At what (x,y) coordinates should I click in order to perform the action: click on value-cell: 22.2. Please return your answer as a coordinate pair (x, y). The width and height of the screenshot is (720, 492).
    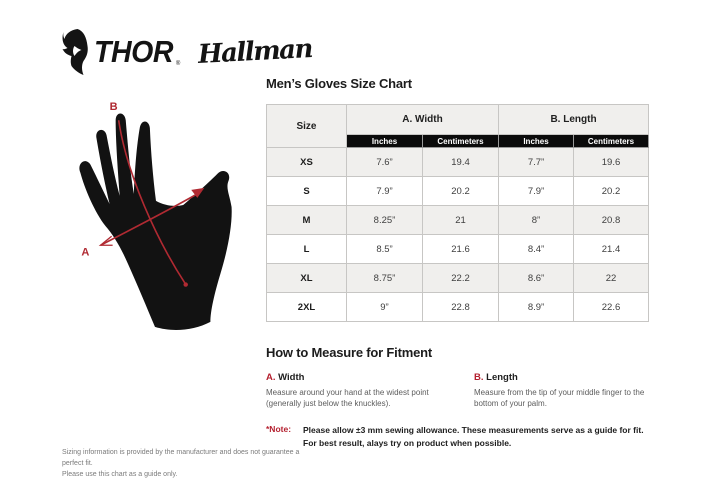
    Looking at the image, I should click on (460, 278).